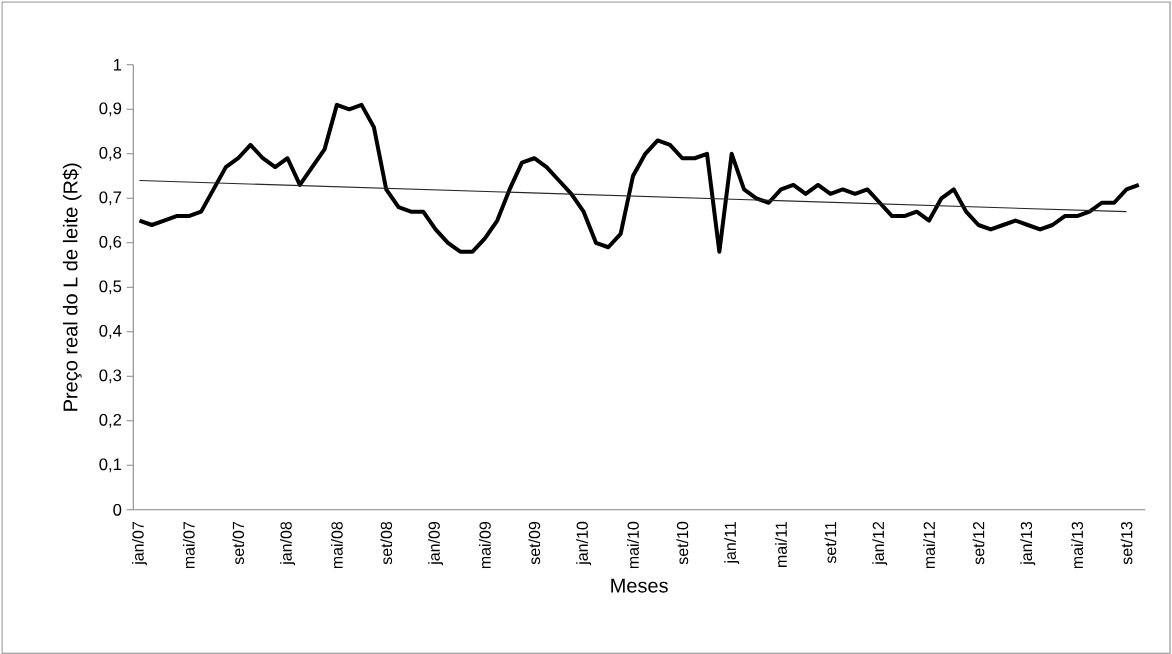 The image size is (1172, 654). Describe the element at coordinates (485, 545) in the screenshot. I see `x-tick-label: mai/09` at that location.